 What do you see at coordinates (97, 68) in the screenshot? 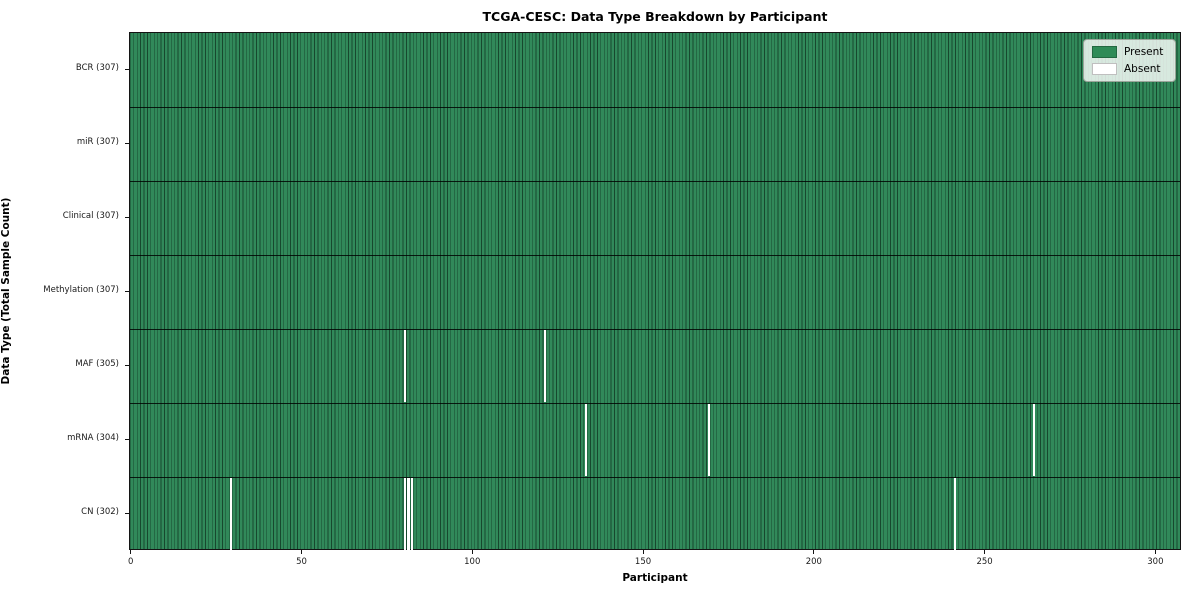
I see `y-tick-label: BCR (307)` at bounding box center [97, 68].